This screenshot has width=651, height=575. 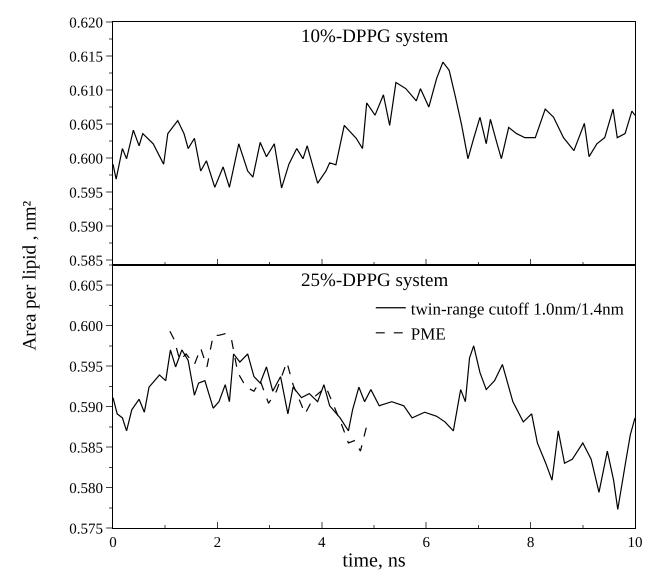 I want to click on x-tick-label: 6, so click(x=426, y=543).